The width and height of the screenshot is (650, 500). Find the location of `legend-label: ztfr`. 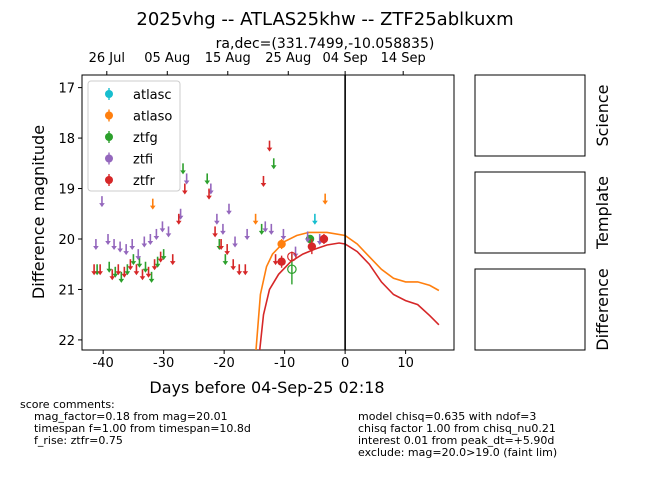

legend-label: ztfr is located at coordinates (144, 181).